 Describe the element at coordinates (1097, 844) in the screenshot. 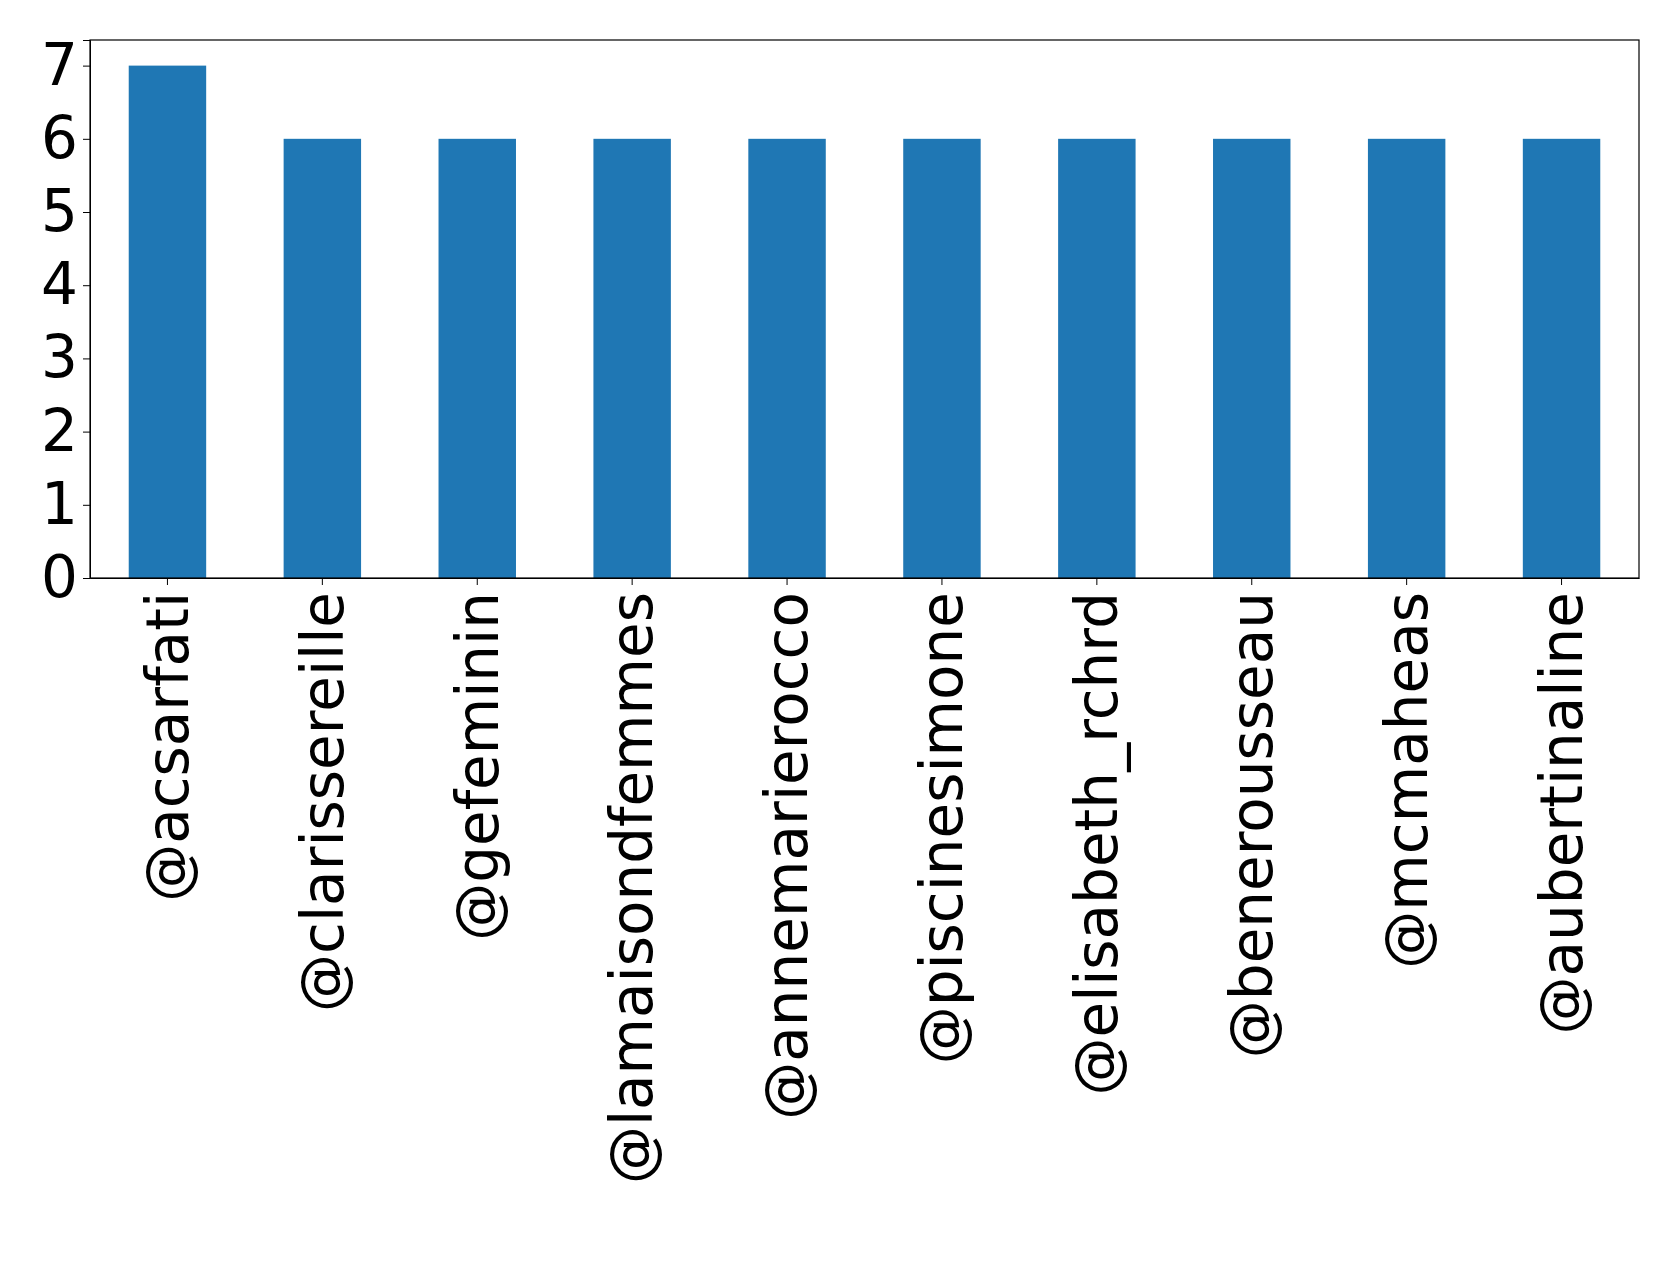

I see `x-tick-label: @elisabeth_rchrd` at that location.